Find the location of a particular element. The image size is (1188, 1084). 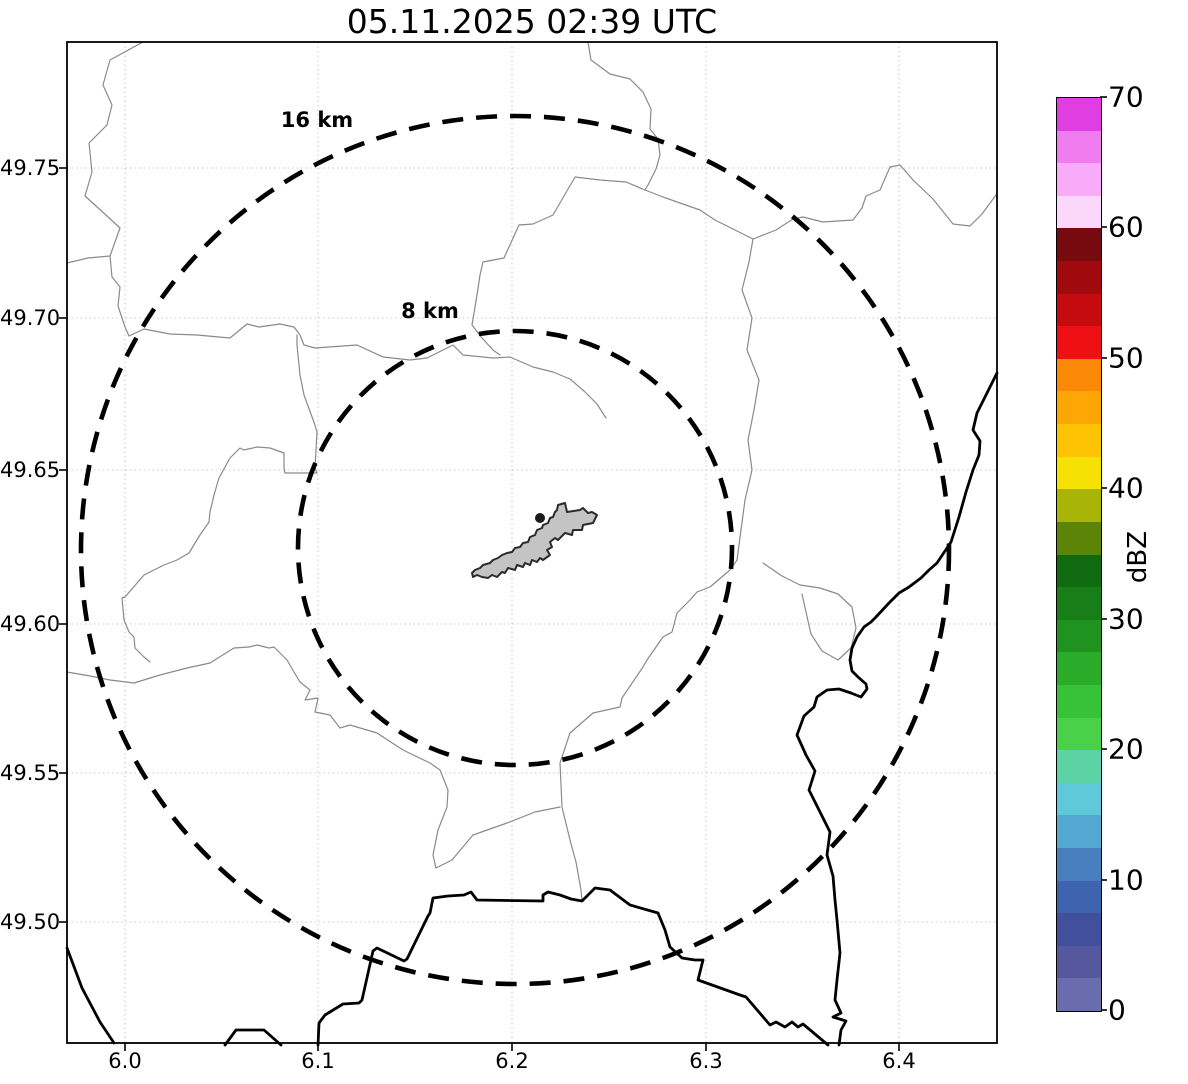

colorbar-tick-label: 0 is located at coordinates (1117, 1010).